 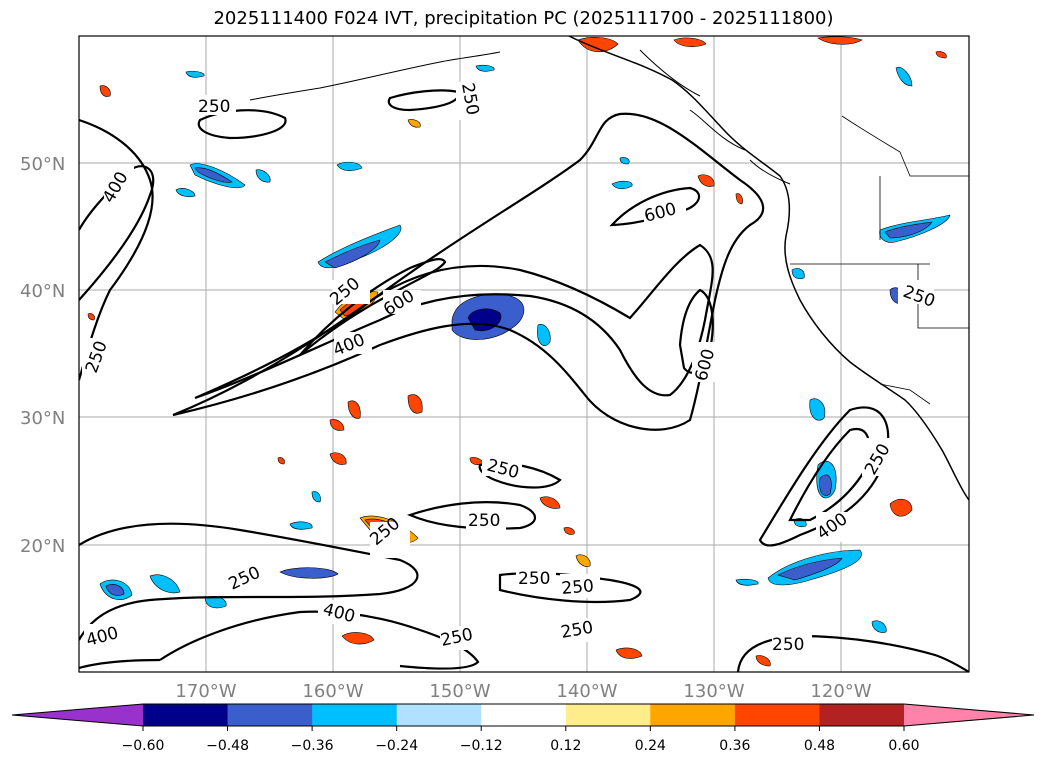 What do you see at coordinates (650, 746) in the screenshot?
I see `colorbar-tick-label: 0.24` at bounding box center [650, 746].